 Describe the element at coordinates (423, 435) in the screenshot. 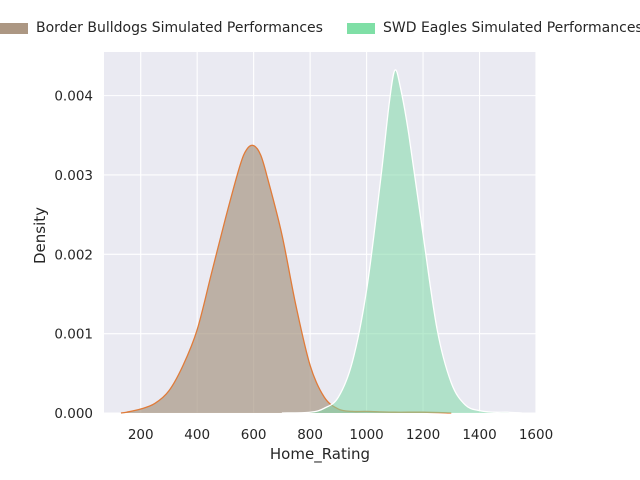

I see `x-tick-label: 1200` at that location.